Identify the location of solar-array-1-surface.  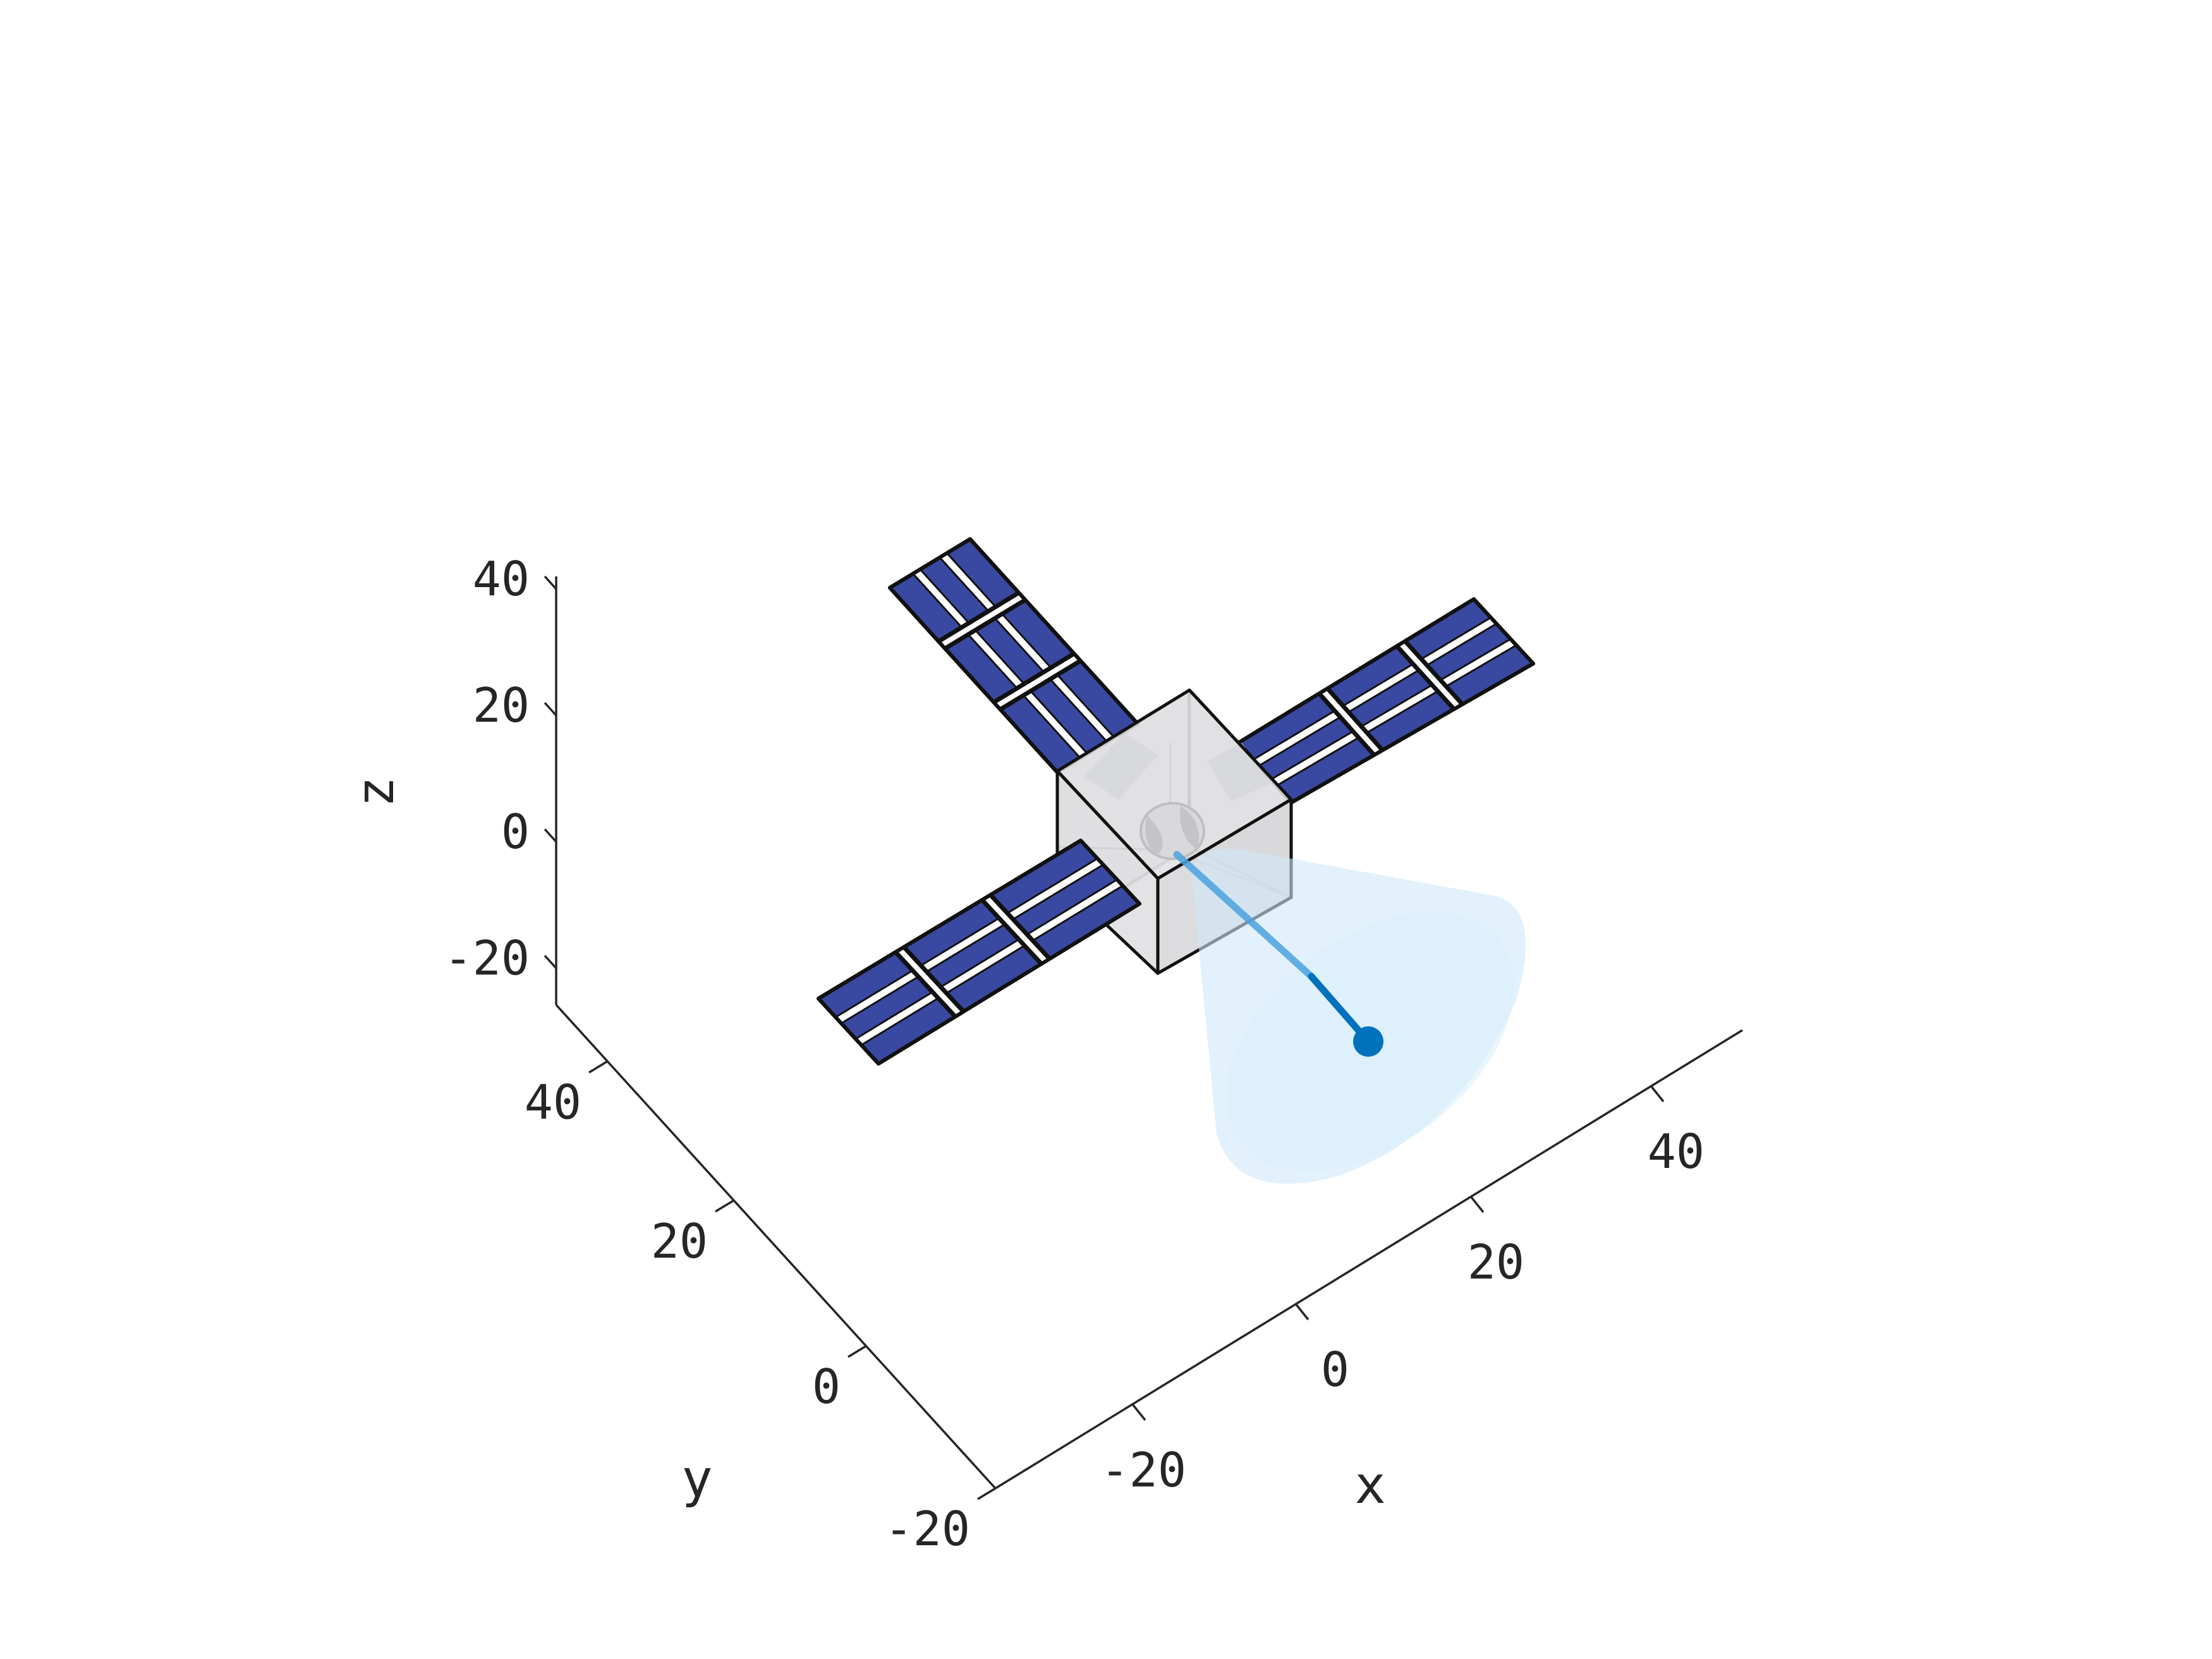
(1013, 655).